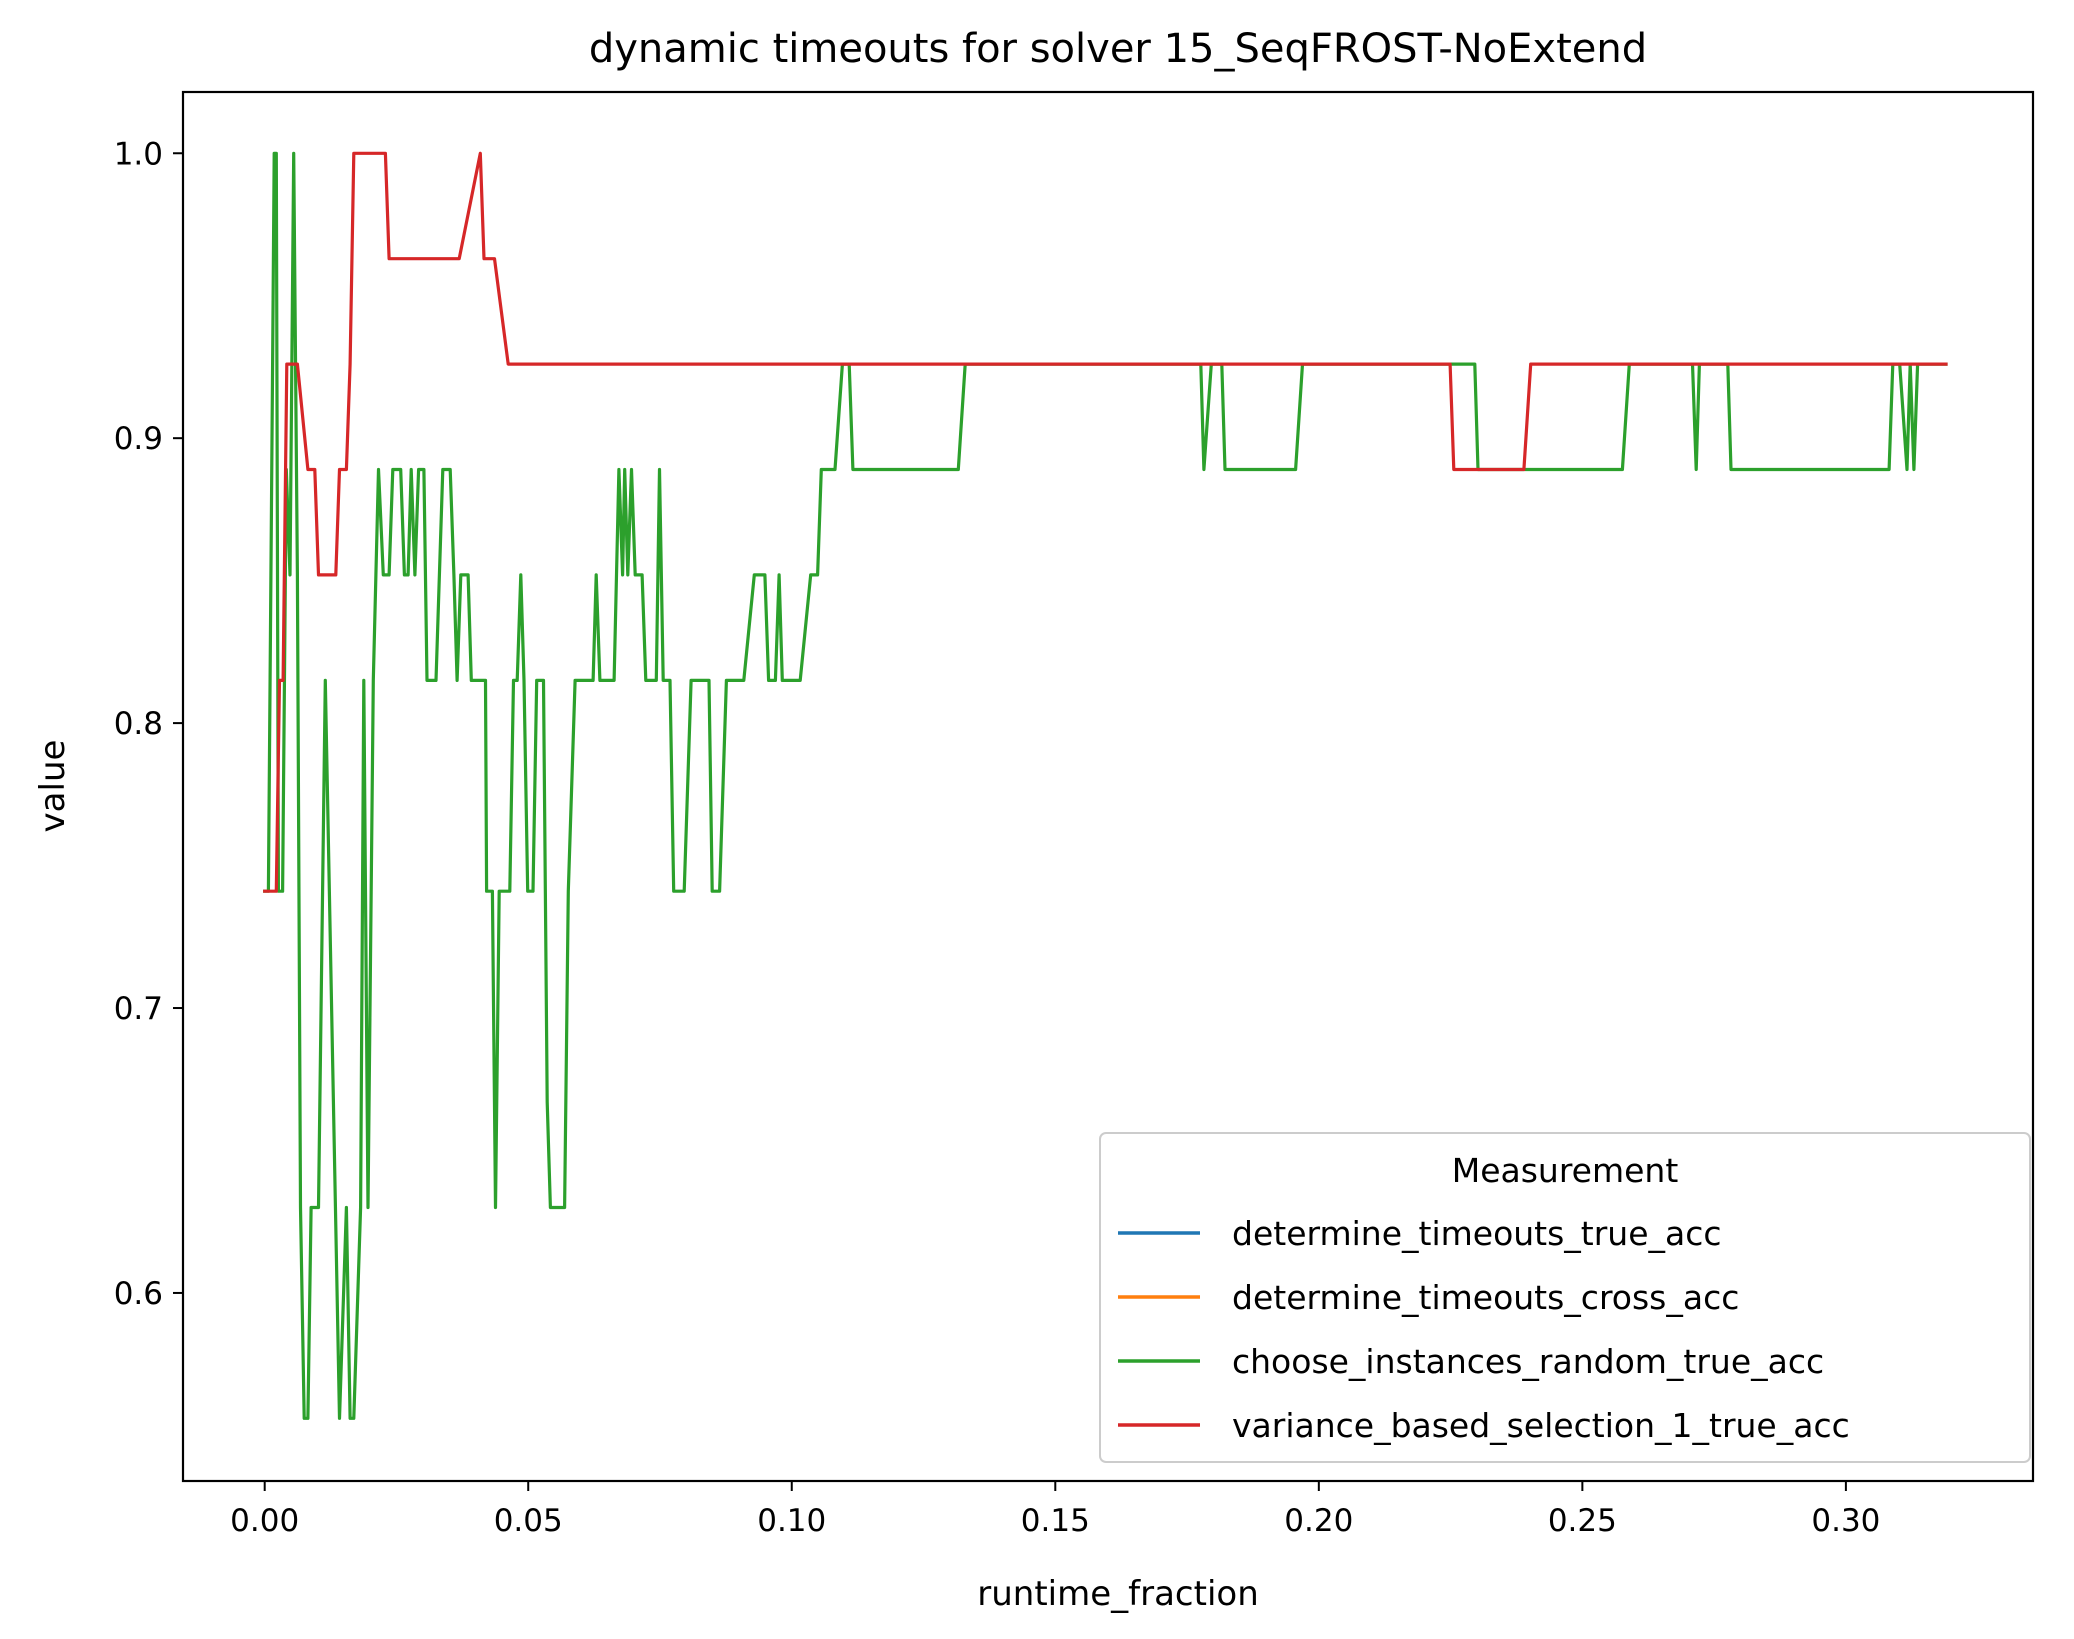 The image size is (2074, 1639). I want to click on legend-label-determine_timeouts_cross_acc: determine_timeouts_cross_acc, so click(1485, 1297).